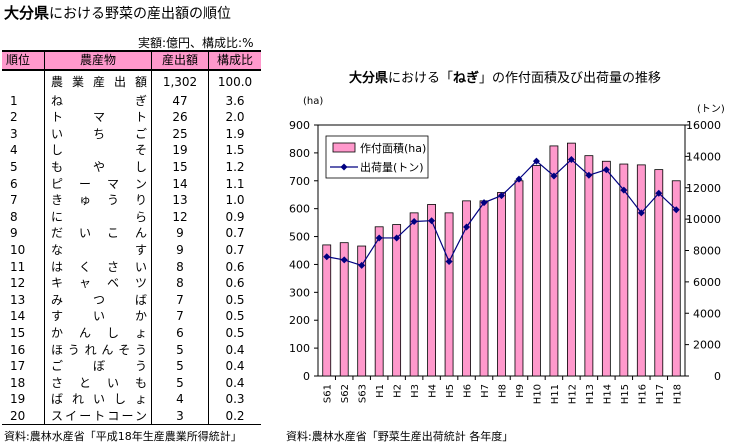  I want to click on left-title: 大分県における野菜の産出額の順位, so click(117, 12).